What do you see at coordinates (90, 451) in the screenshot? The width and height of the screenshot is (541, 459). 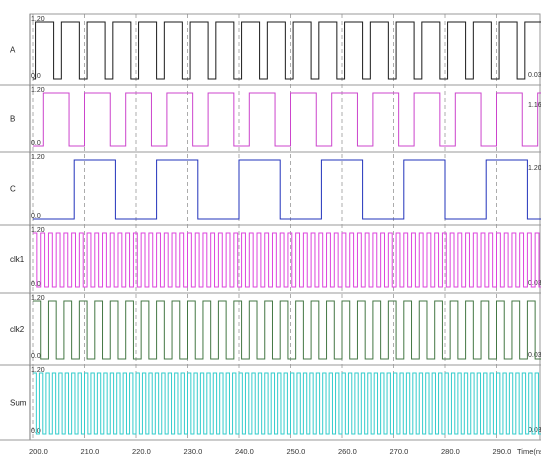 I see `x-tick-label: 210.0` at bounding box center [90, 451].